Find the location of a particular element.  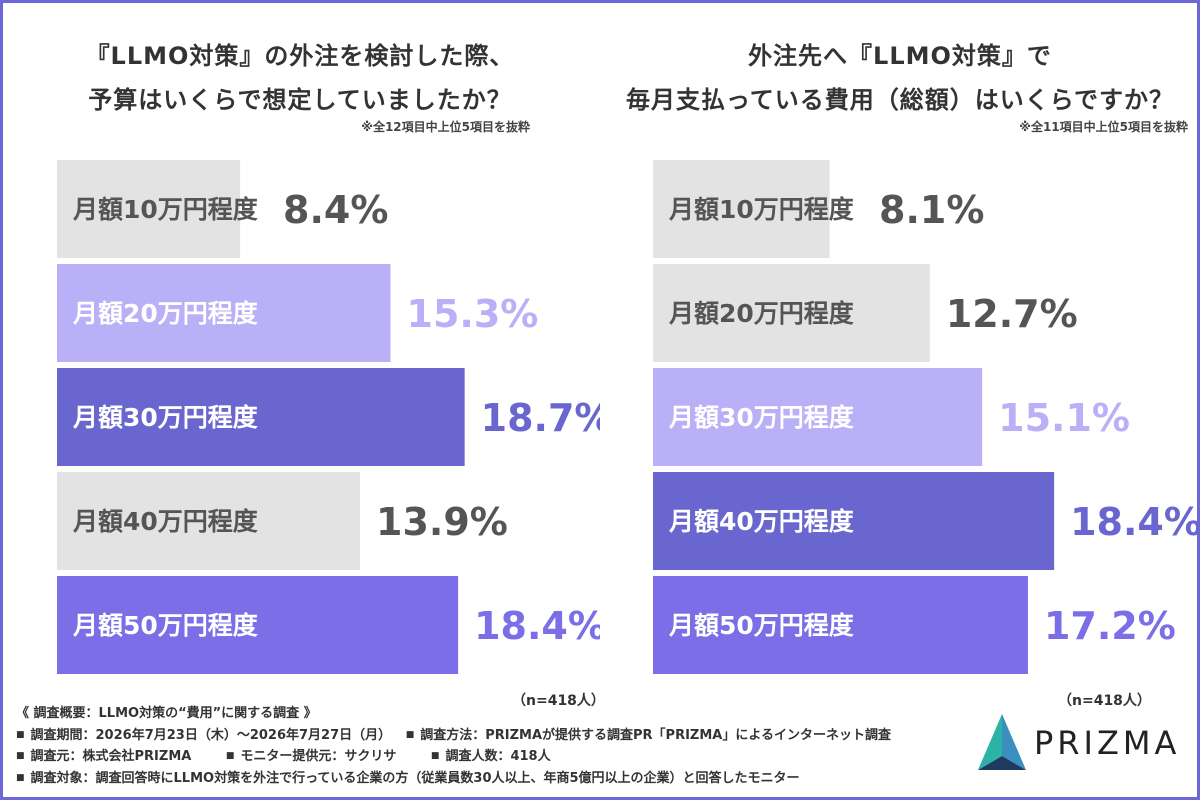

overview-heading: 《 調査概要：LLMO対策の“費用”に関する調査 》 is located at coordinates (166, 713).